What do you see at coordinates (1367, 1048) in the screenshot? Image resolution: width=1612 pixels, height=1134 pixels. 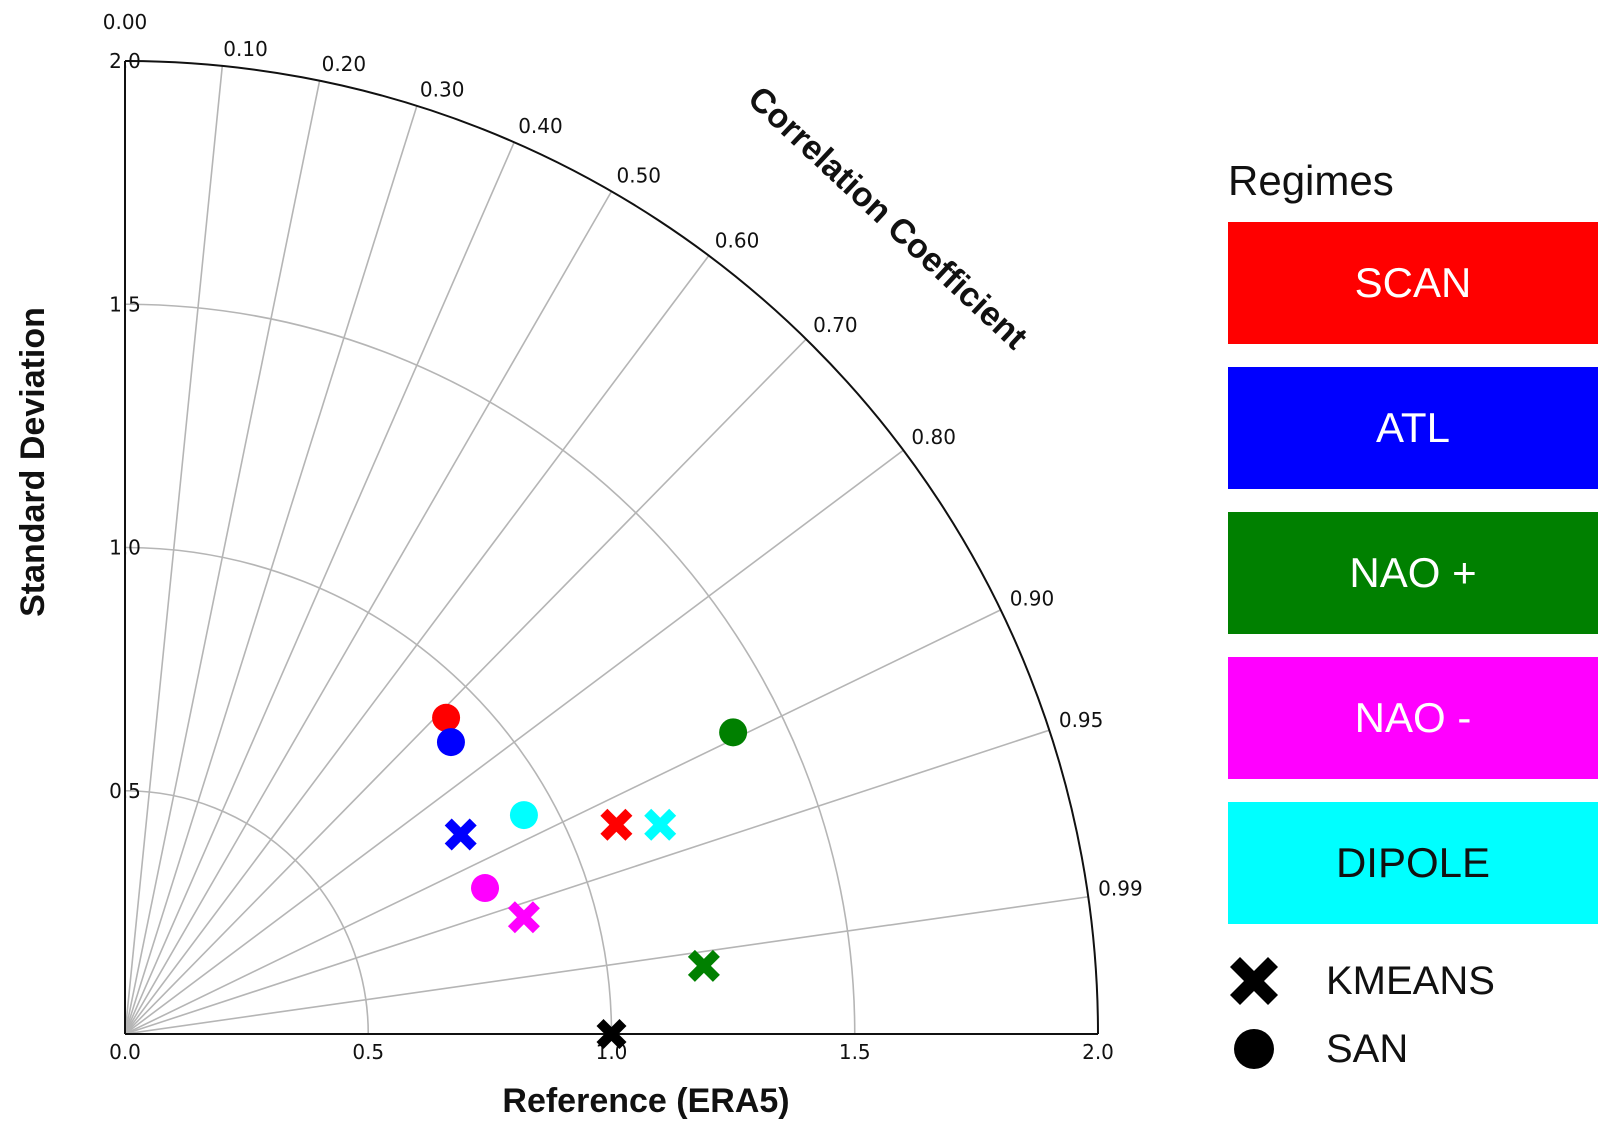 I see `legend-marker-label: SAN` at bounding box center [1367, 1048].